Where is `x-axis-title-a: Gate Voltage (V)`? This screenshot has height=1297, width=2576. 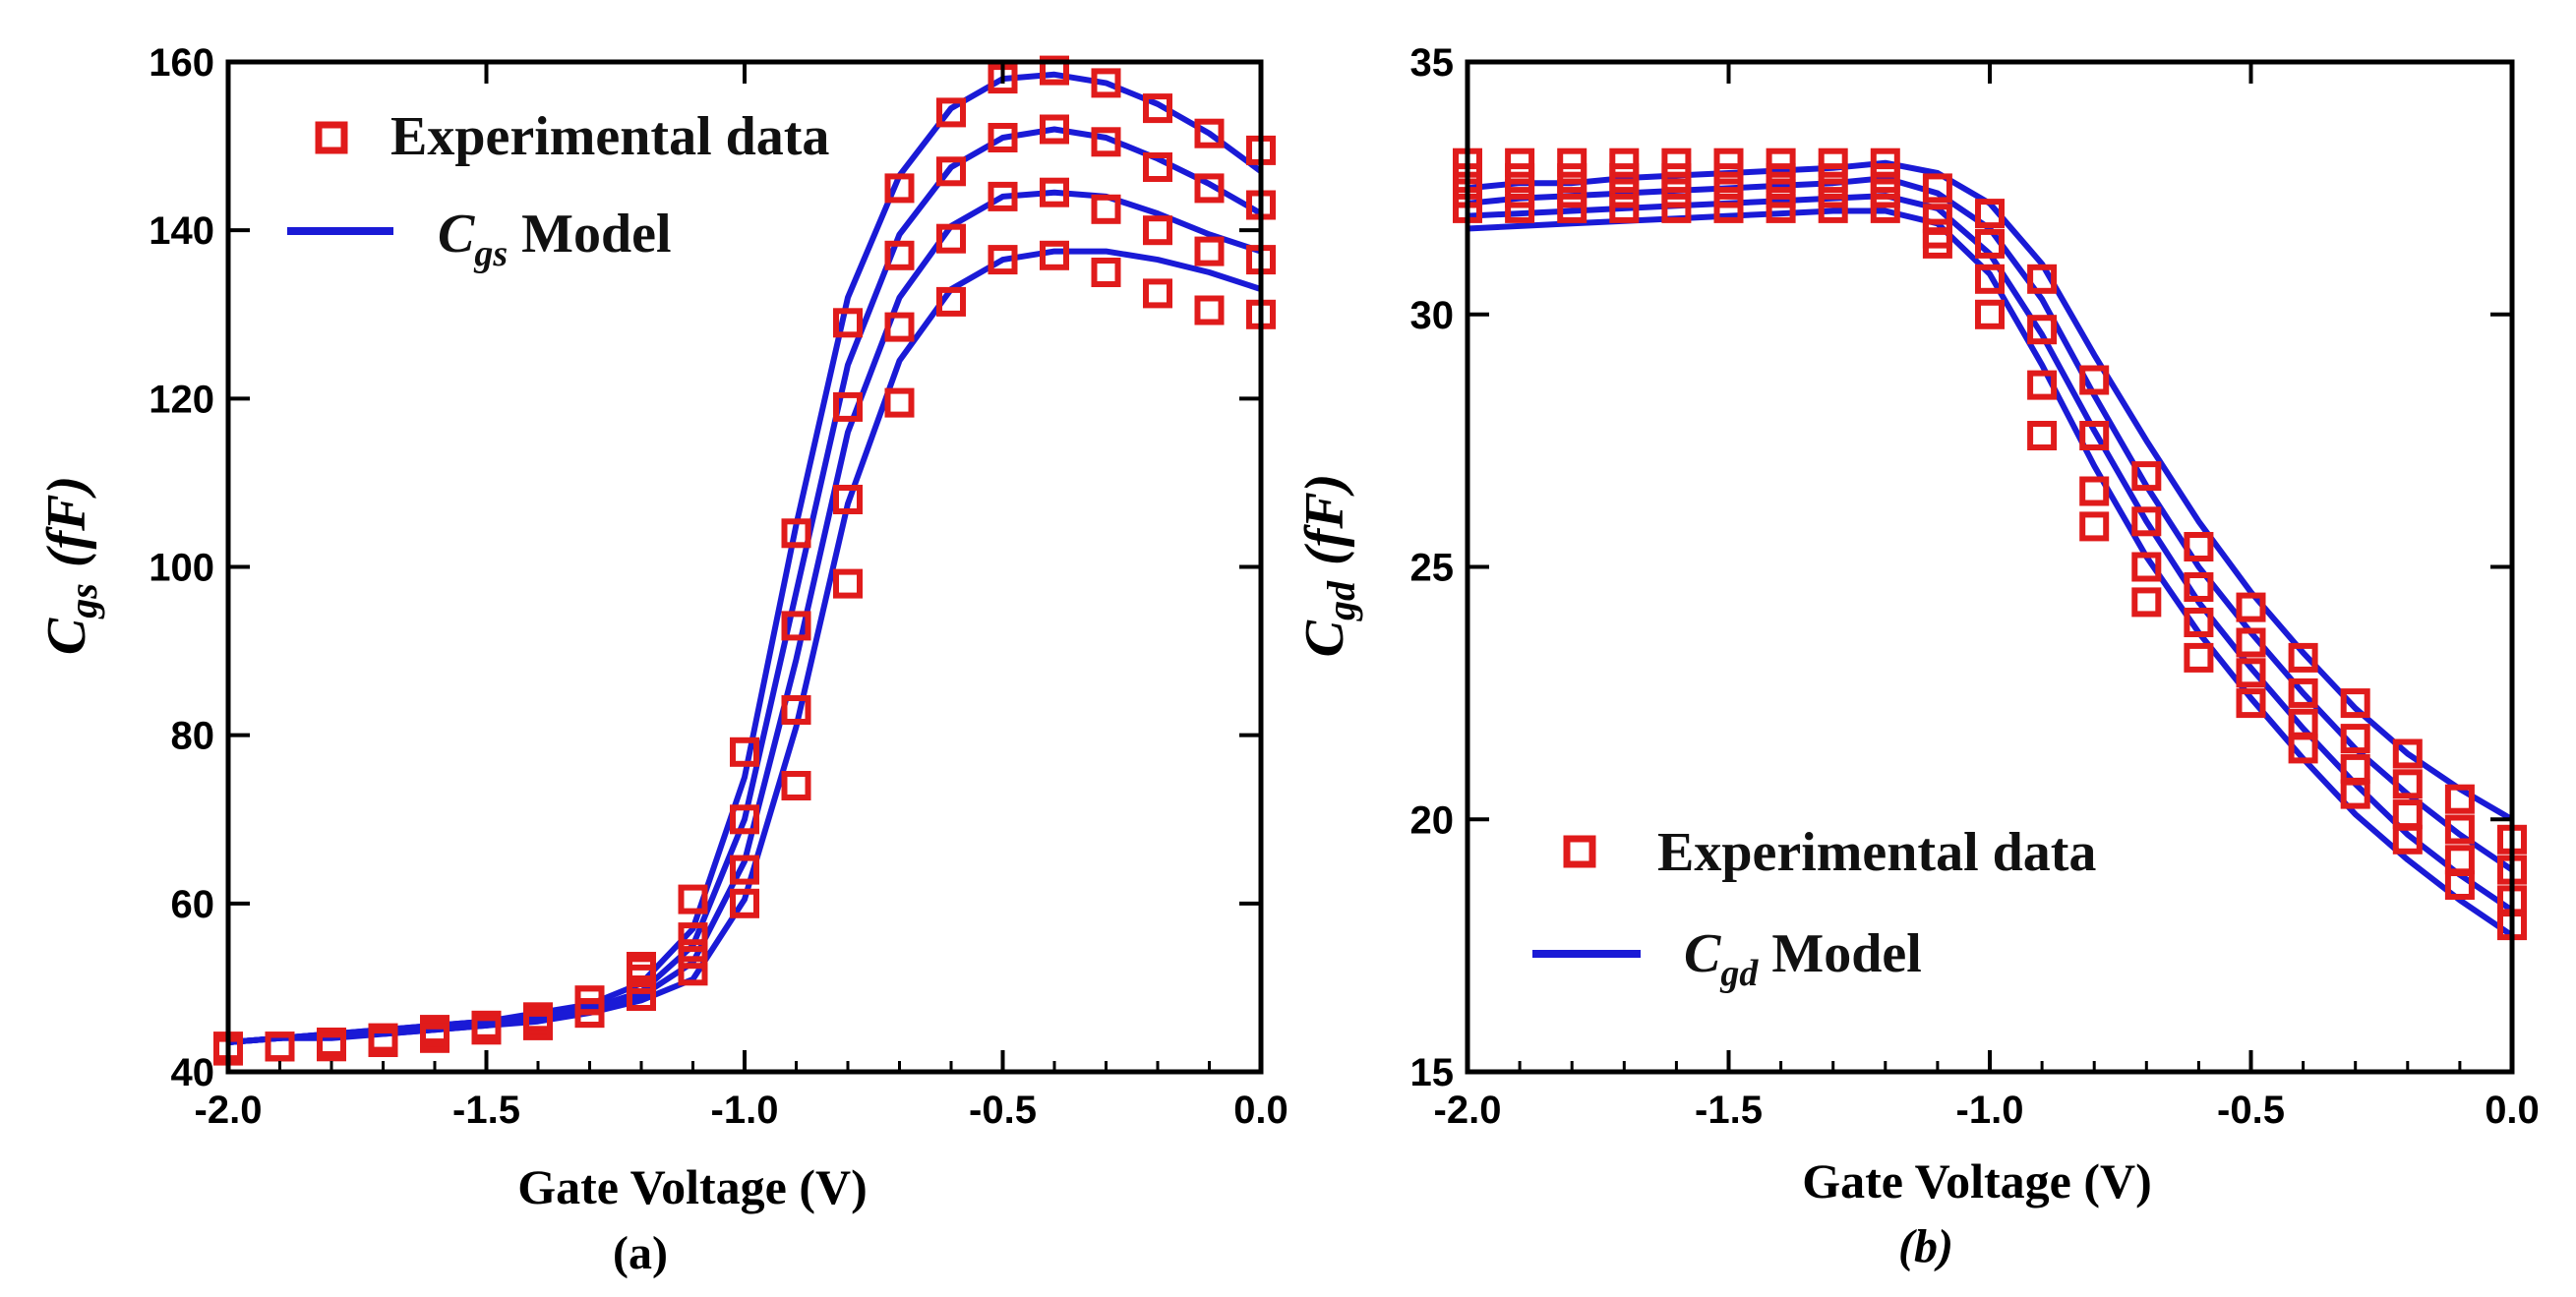 x-axis-title-a: Gate Voltage (V) is located at coordinates (692, 1186).